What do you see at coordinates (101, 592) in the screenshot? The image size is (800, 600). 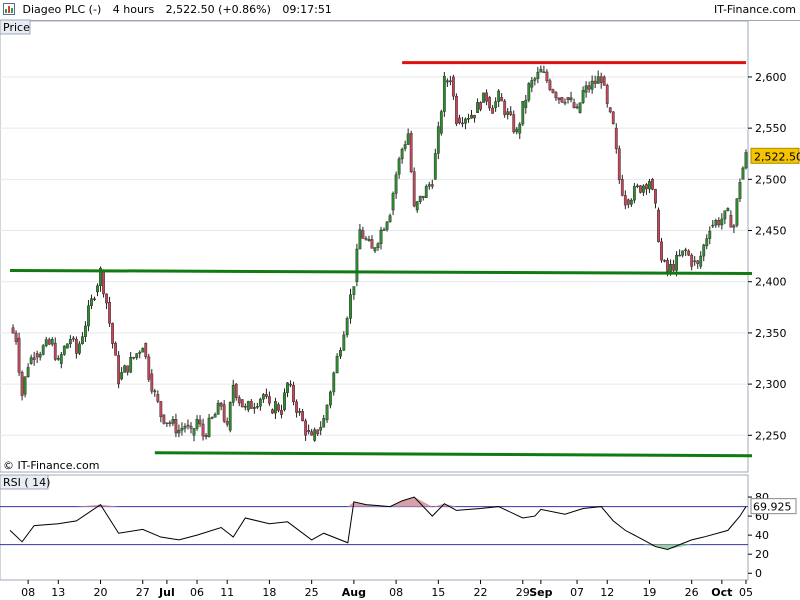 I see `x-tick-label: 20` at bounding box center [101, 592].